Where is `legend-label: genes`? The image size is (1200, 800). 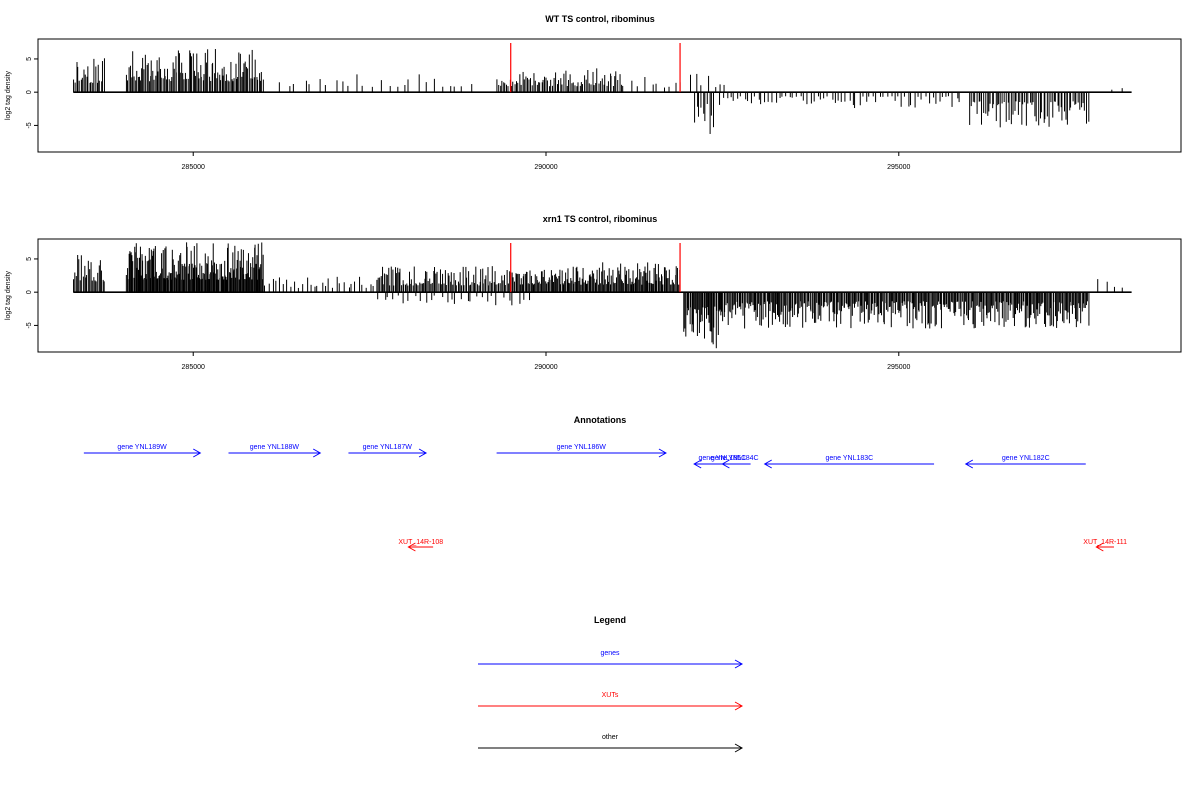
legend-label: genes is located at coordinates (610, 653).